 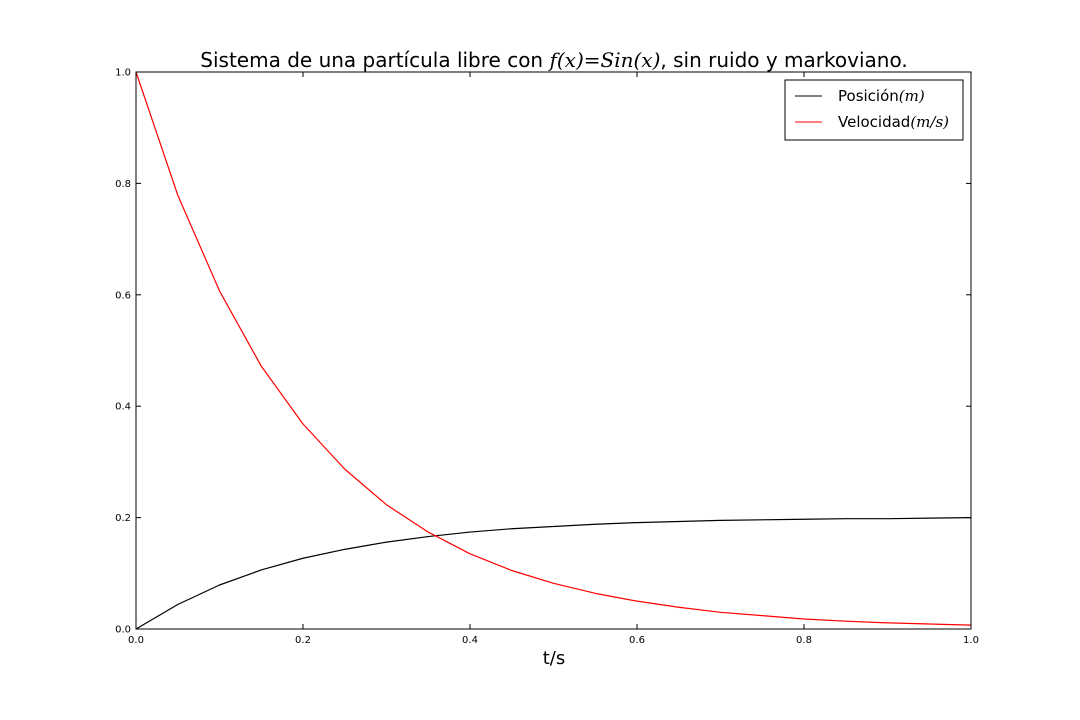 I want to click on legend-label-position: Posición(m), so click(x=881, y=96).